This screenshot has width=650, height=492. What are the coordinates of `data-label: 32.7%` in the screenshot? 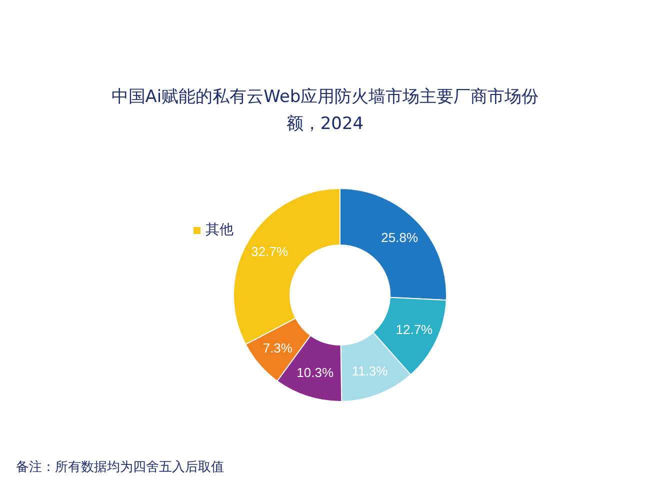 It's located at (269, 251).